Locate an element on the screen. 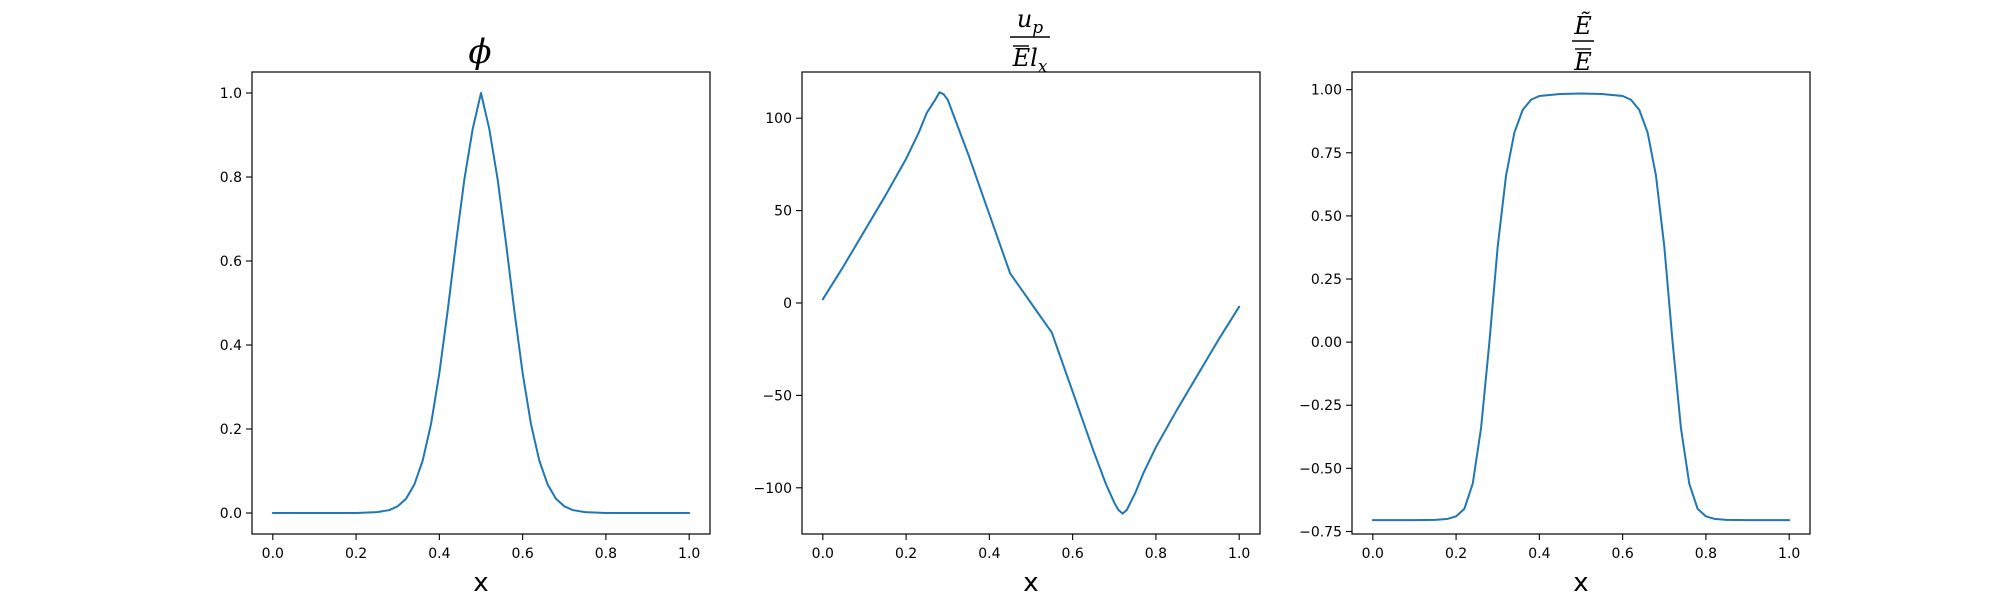 Image resolution: width=2000 pixels, height=600 pixels. y-tick-label: −50 is located at coordinates (777, 396).